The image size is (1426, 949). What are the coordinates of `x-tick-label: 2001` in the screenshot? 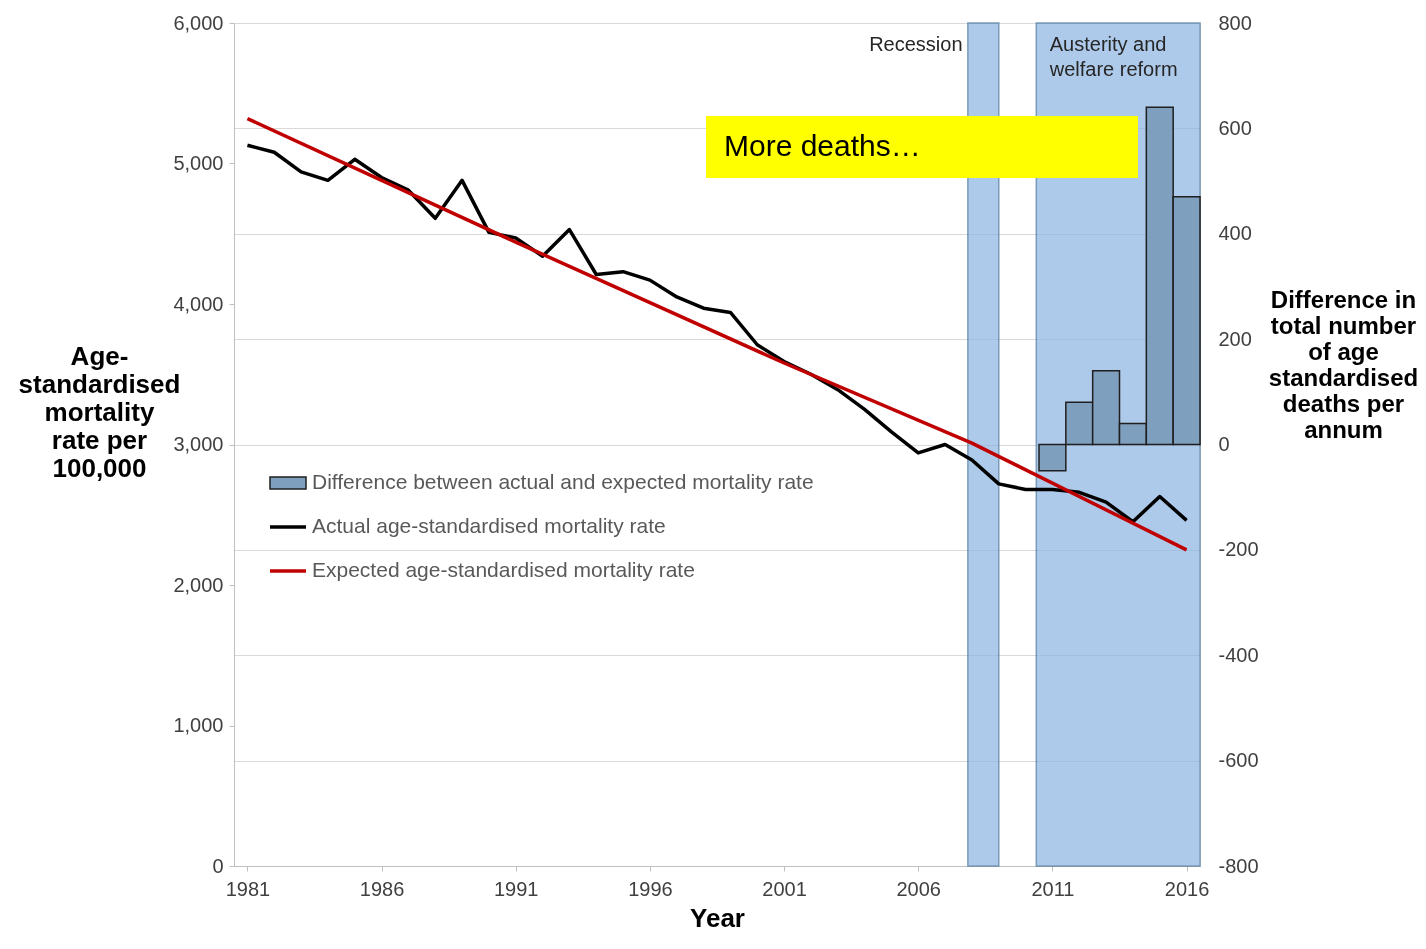 It's located at (784, 888).